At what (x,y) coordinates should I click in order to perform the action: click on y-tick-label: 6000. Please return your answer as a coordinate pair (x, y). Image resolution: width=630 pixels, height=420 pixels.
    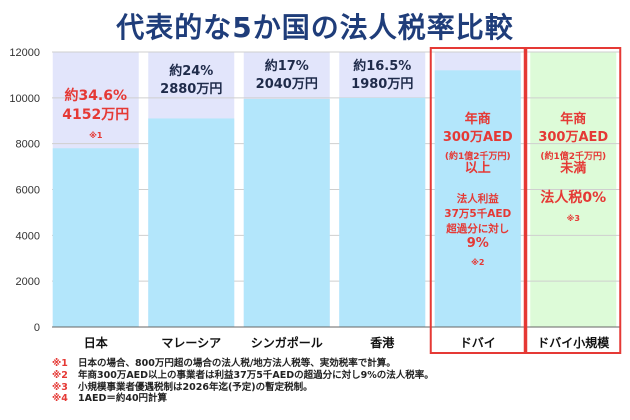
    Looking at the image, I should click on (28, 191).